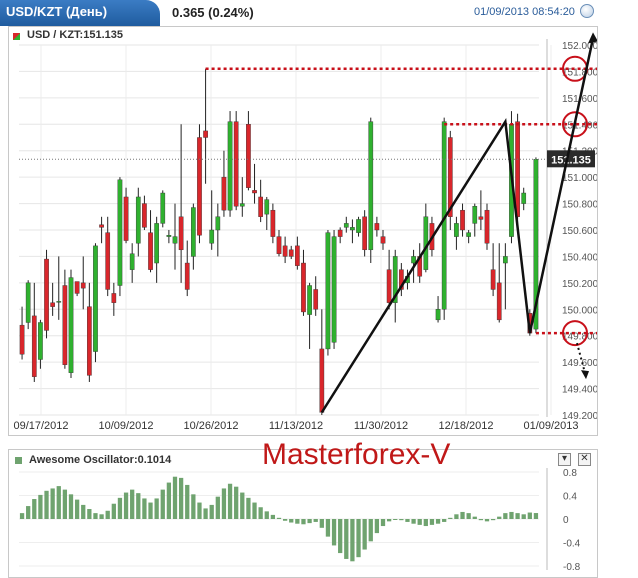  Describe the element at coordinates (465, 426) in the screenshot. I see `x-tick-label: 12/18/2012` at that location.